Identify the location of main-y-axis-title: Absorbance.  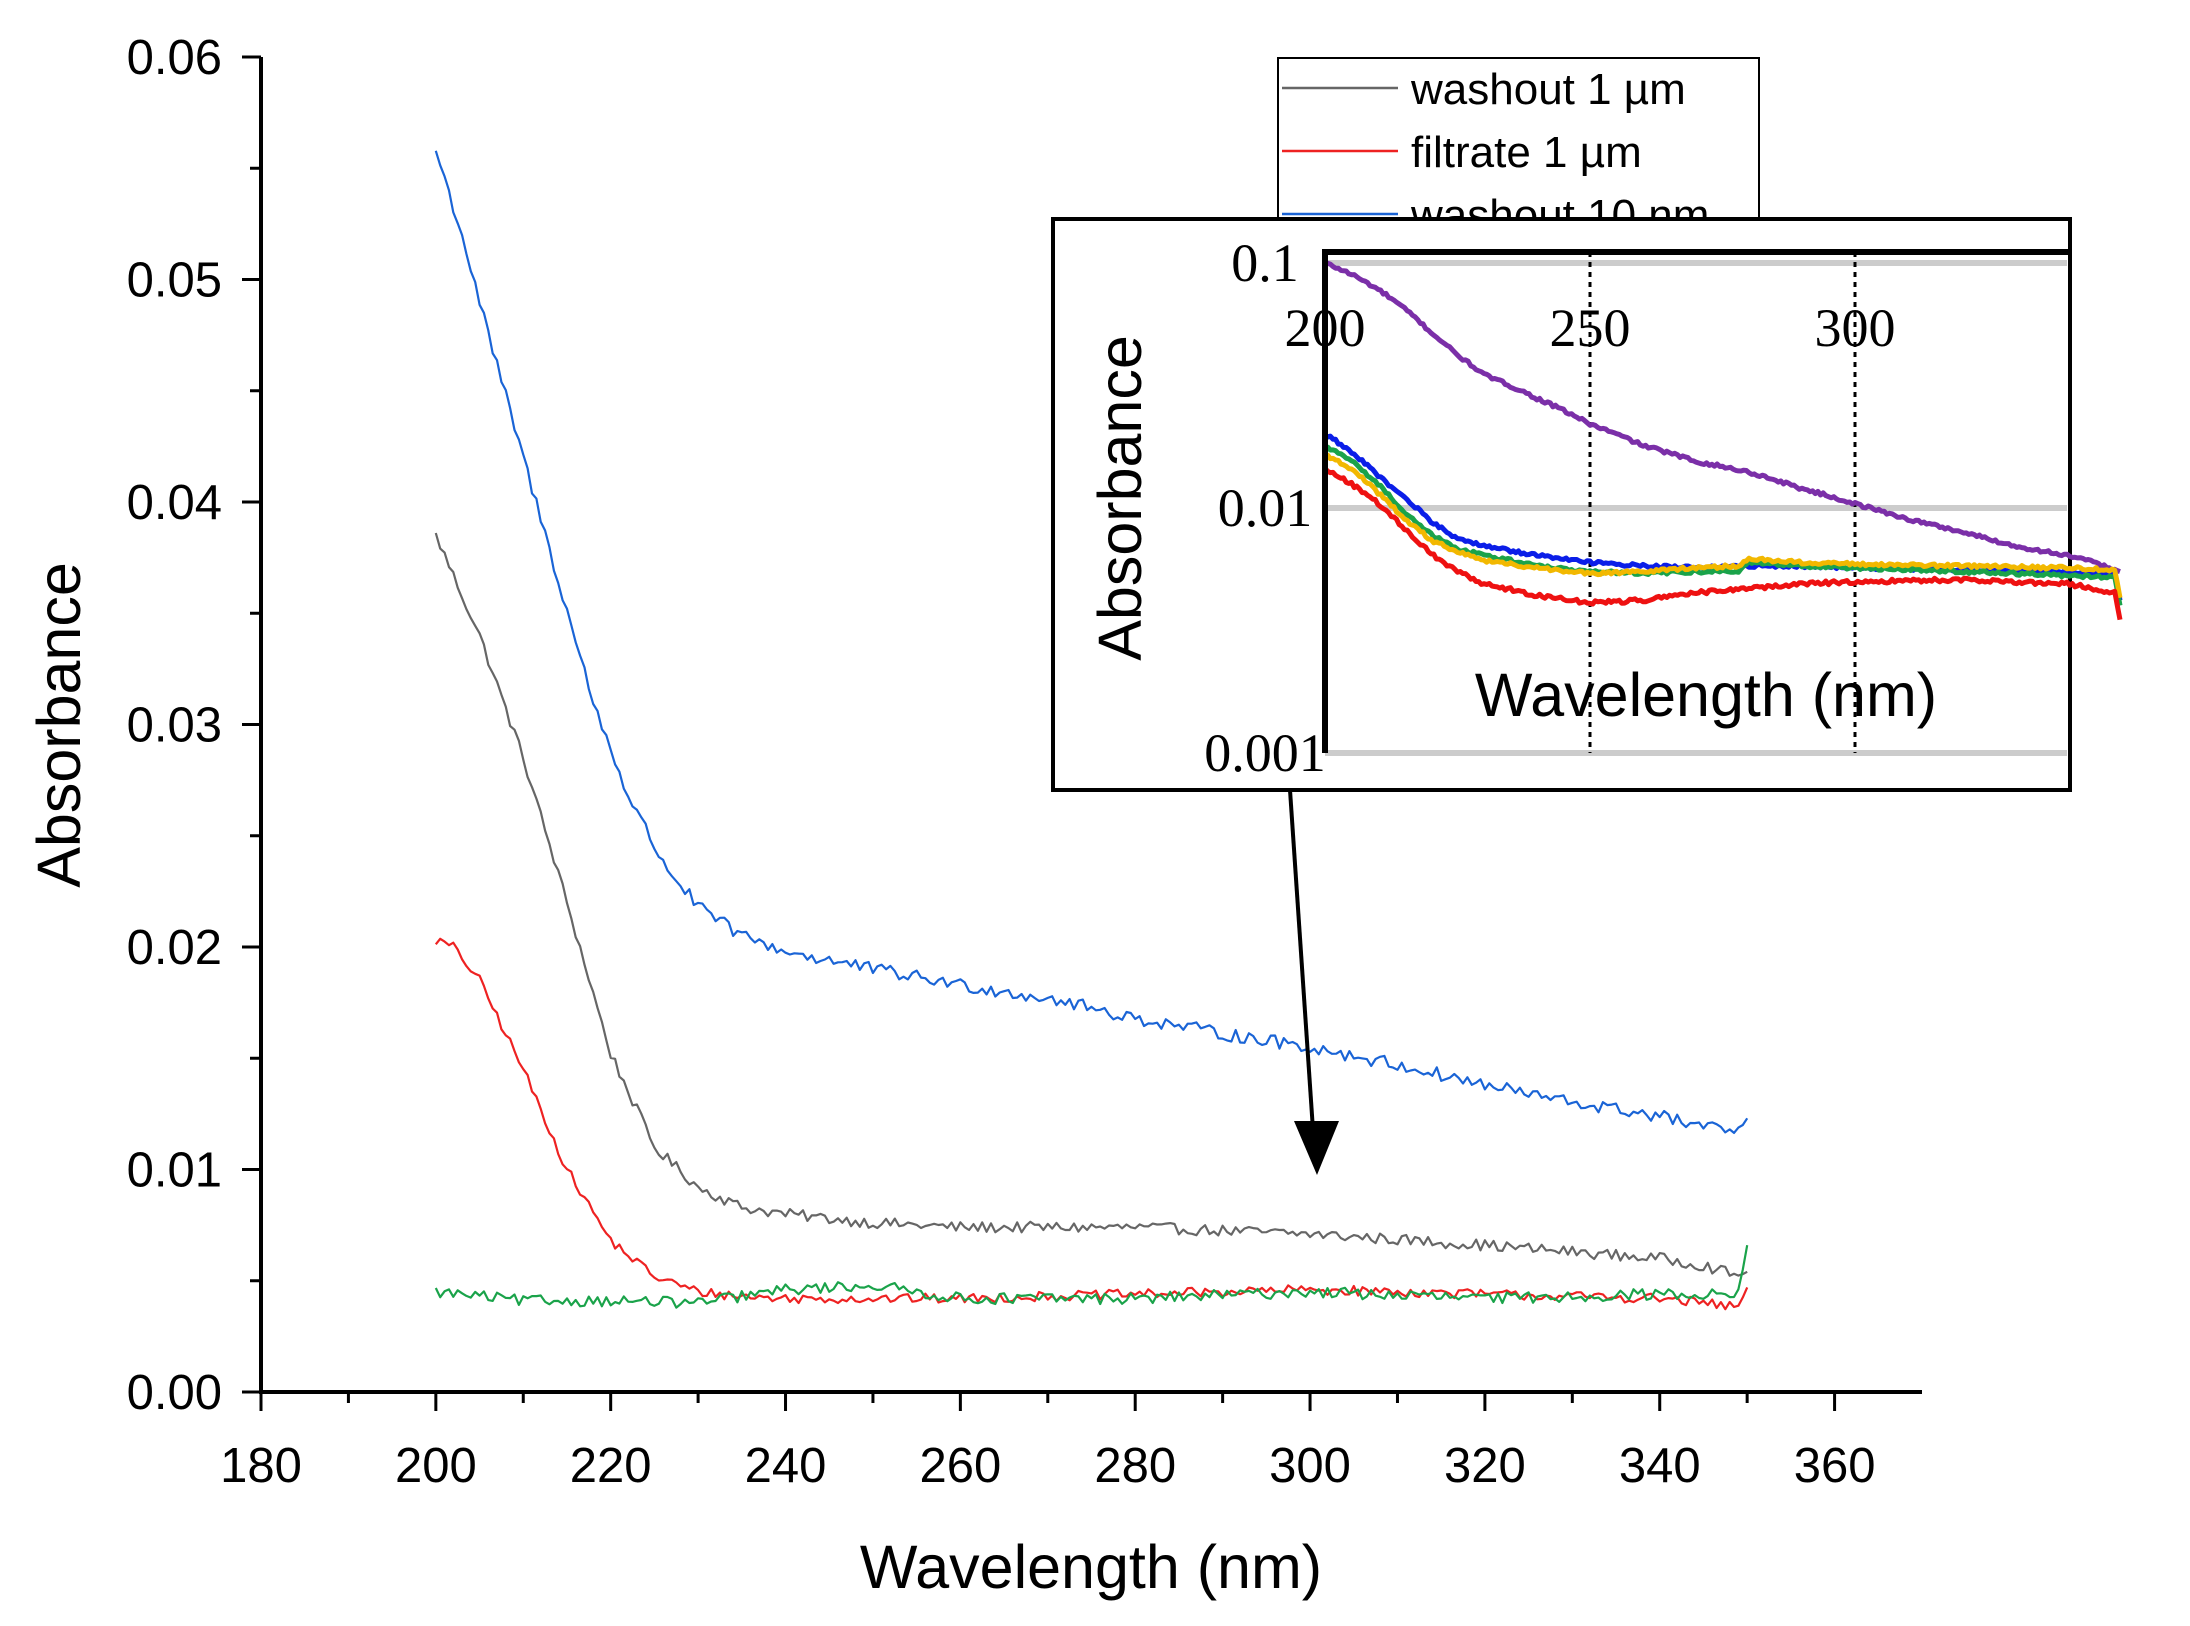
(59, 725).